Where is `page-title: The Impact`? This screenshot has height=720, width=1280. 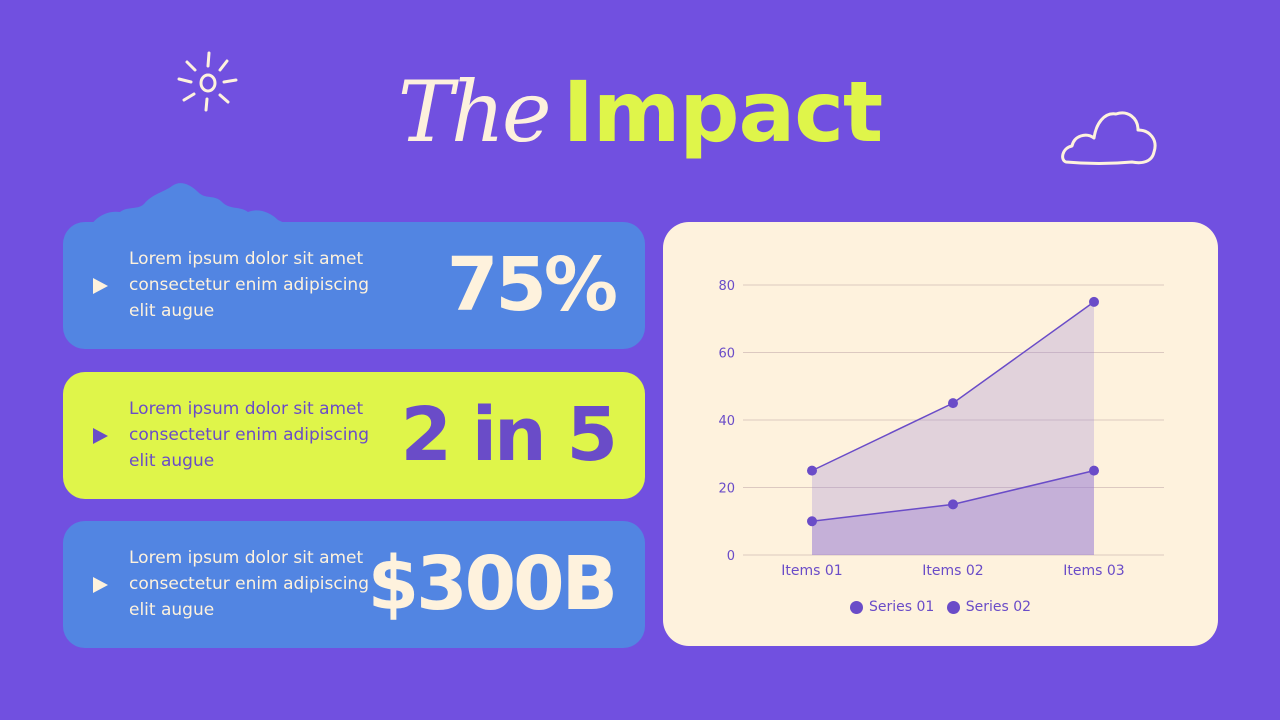
page-title: The Impact is located at coordinates (640, 112).